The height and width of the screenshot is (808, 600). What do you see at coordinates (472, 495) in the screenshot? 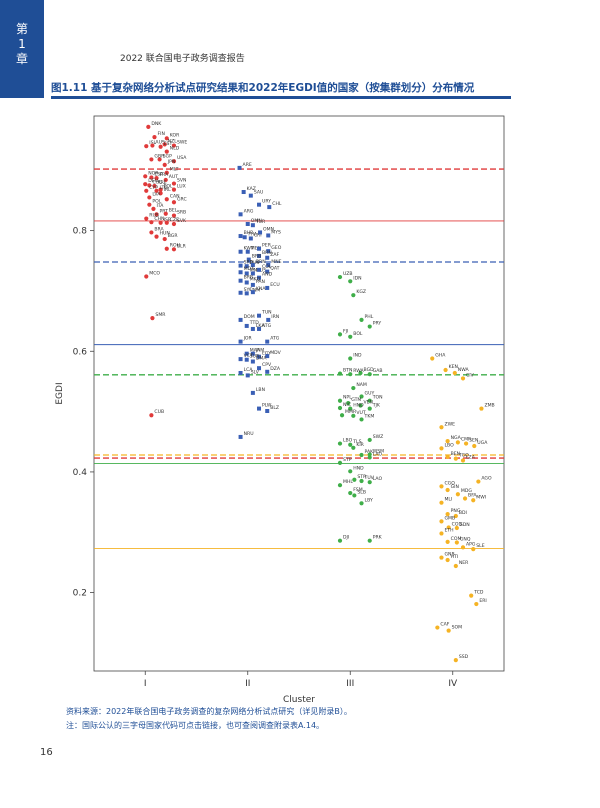
I see `data-label-bfa: BFA` at bounding box center [472, 495].